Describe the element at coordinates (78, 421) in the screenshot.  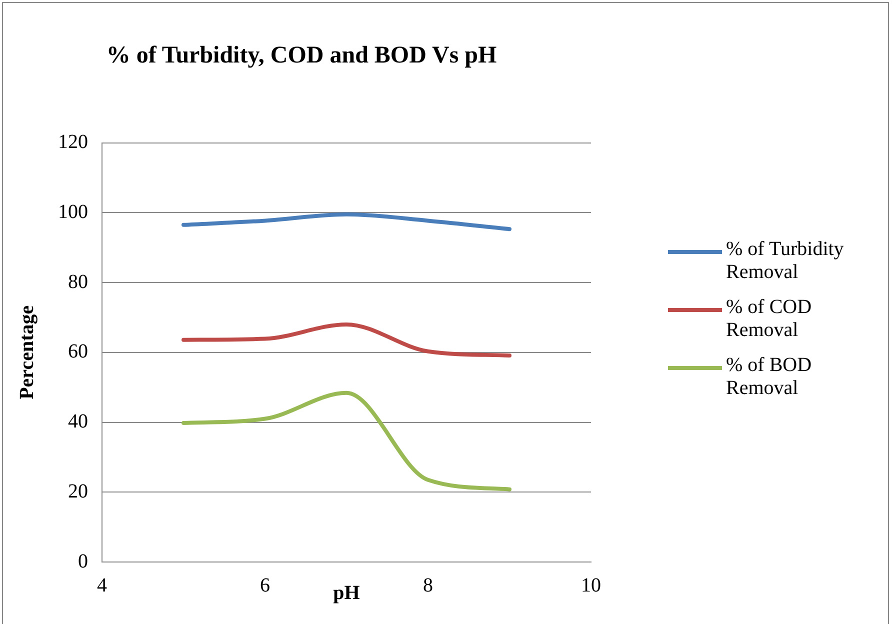
I see `y-tick-label: 40` at that location.